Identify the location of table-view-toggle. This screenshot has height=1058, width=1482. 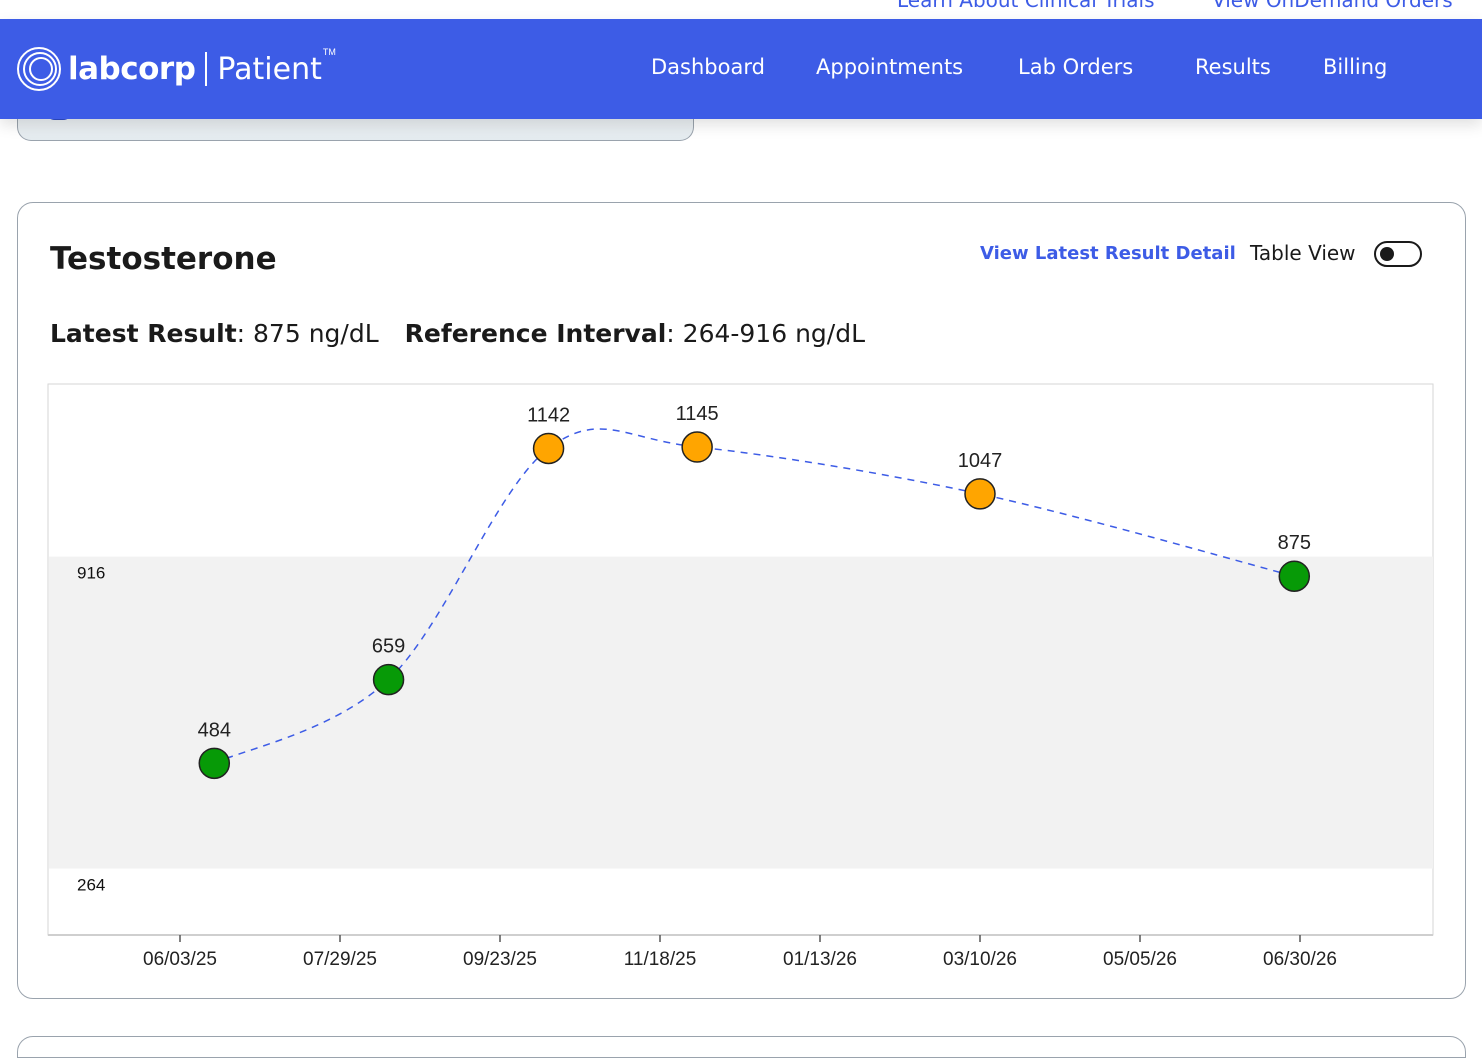
(1398, 254).